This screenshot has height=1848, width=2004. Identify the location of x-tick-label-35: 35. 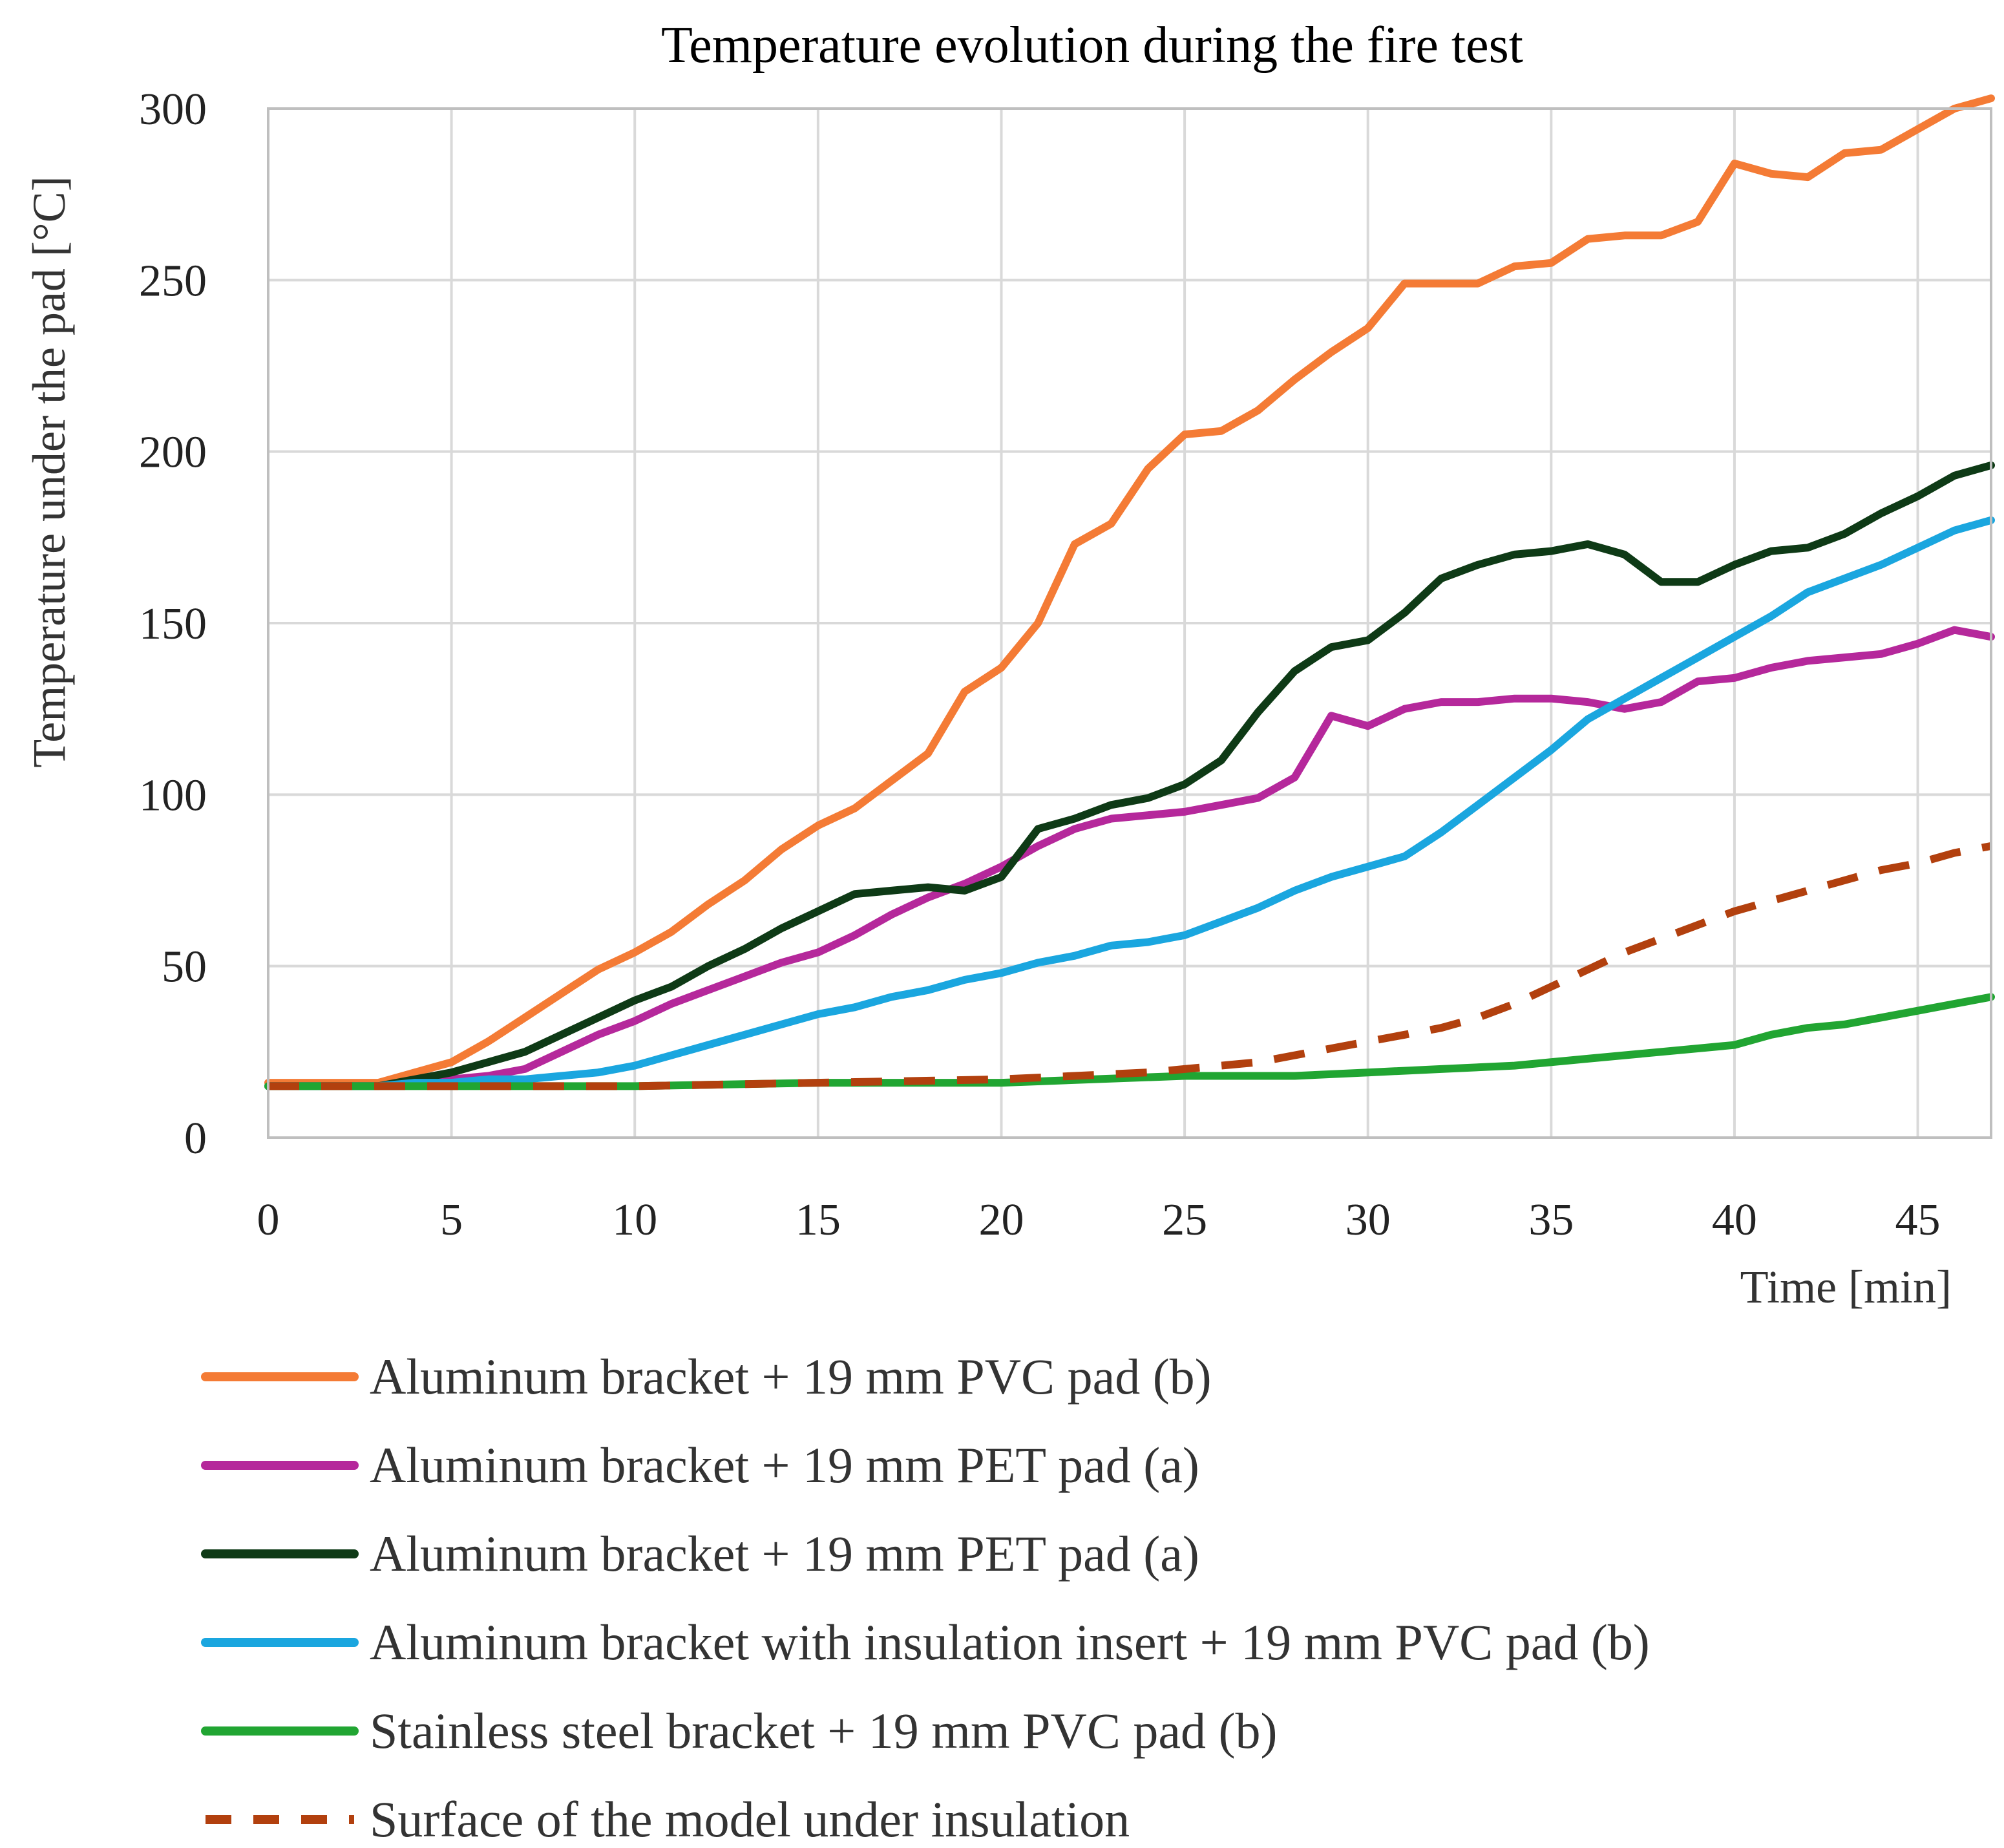
(1551, 1220).